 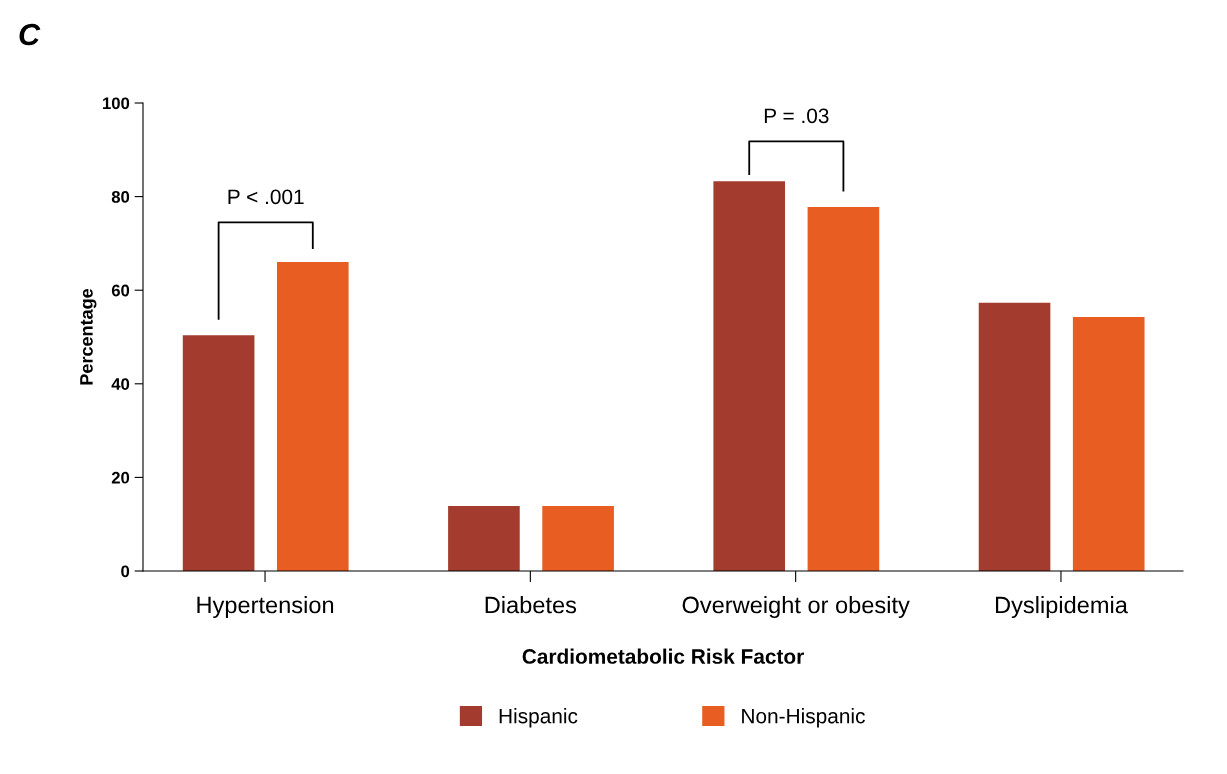 What do you see at coordinates (265, 607) in the screenshot?
I see `x-tick-label: Hypertension` at bounding box center [265, 607].